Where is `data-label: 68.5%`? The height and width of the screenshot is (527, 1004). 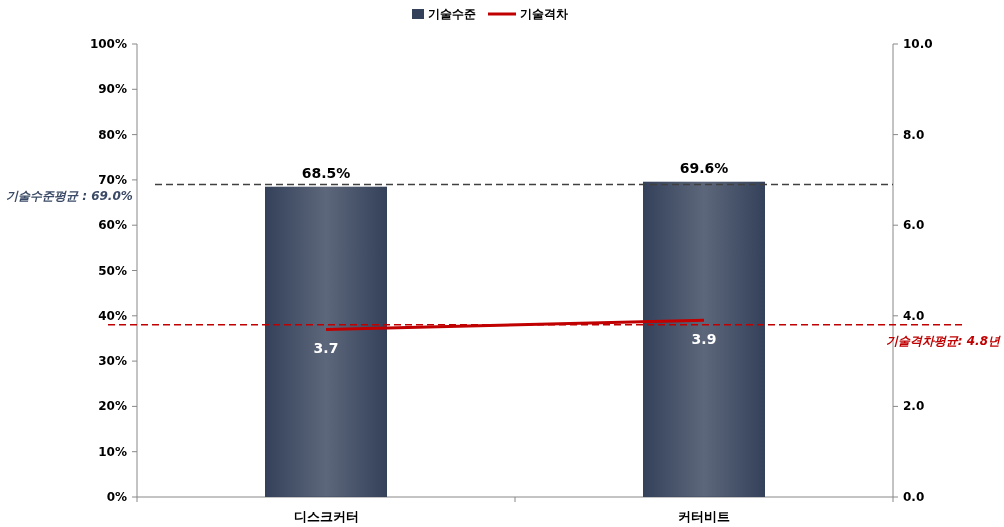 data-label: 68.5% is located at coordinates (326, 172).